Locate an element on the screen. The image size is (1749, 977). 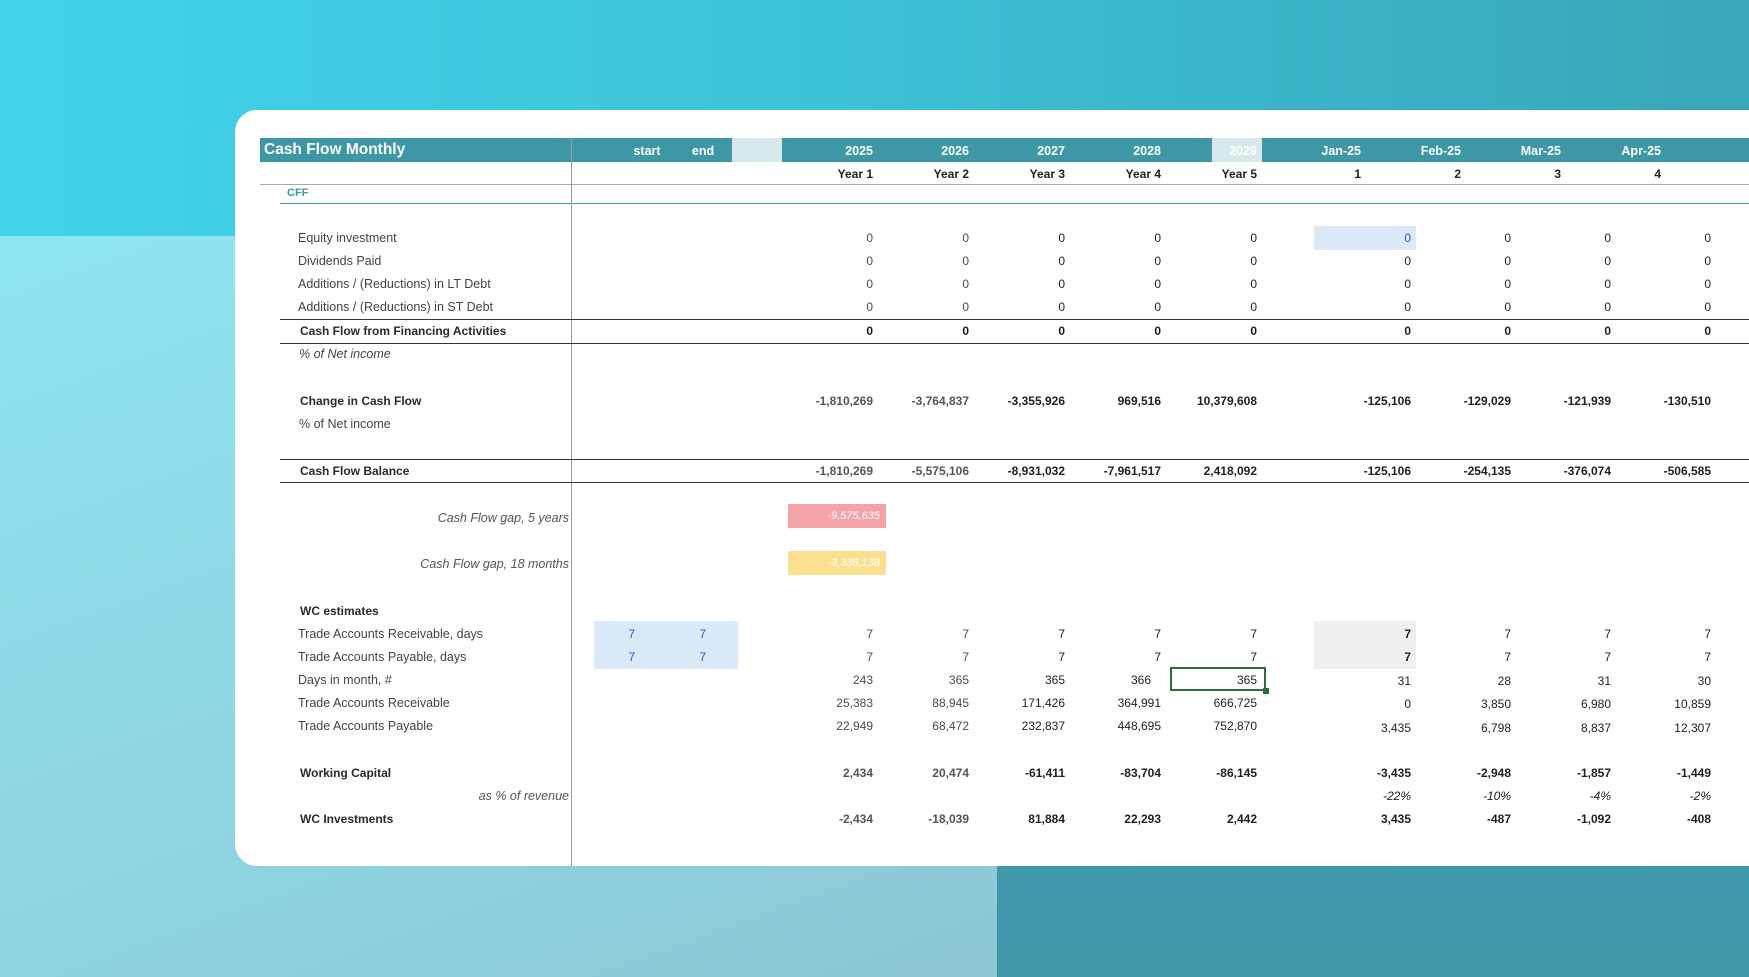
cell-lt-debt-m3: 0 is located at coordinates (1607, 284).